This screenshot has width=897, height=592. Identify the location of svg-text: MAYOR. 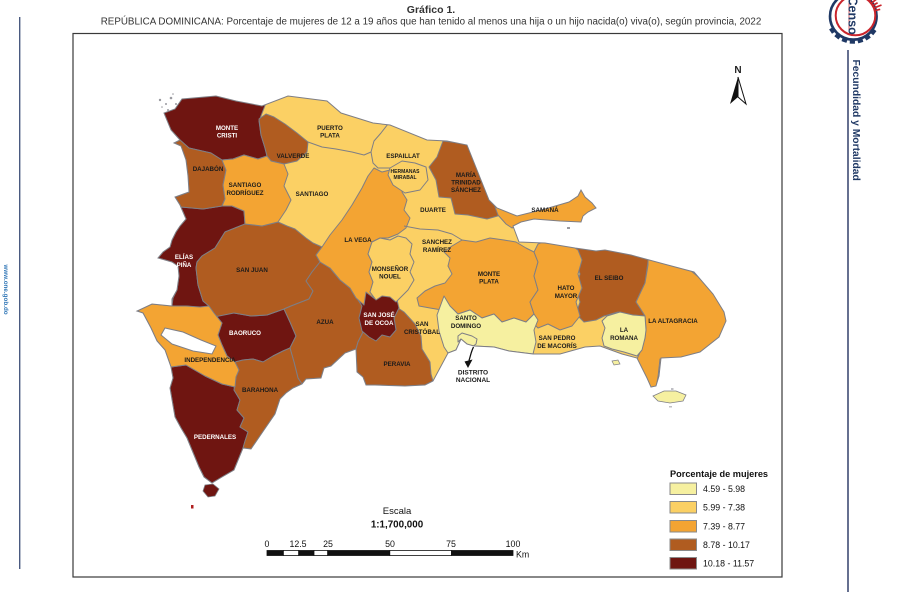
(566, 296).